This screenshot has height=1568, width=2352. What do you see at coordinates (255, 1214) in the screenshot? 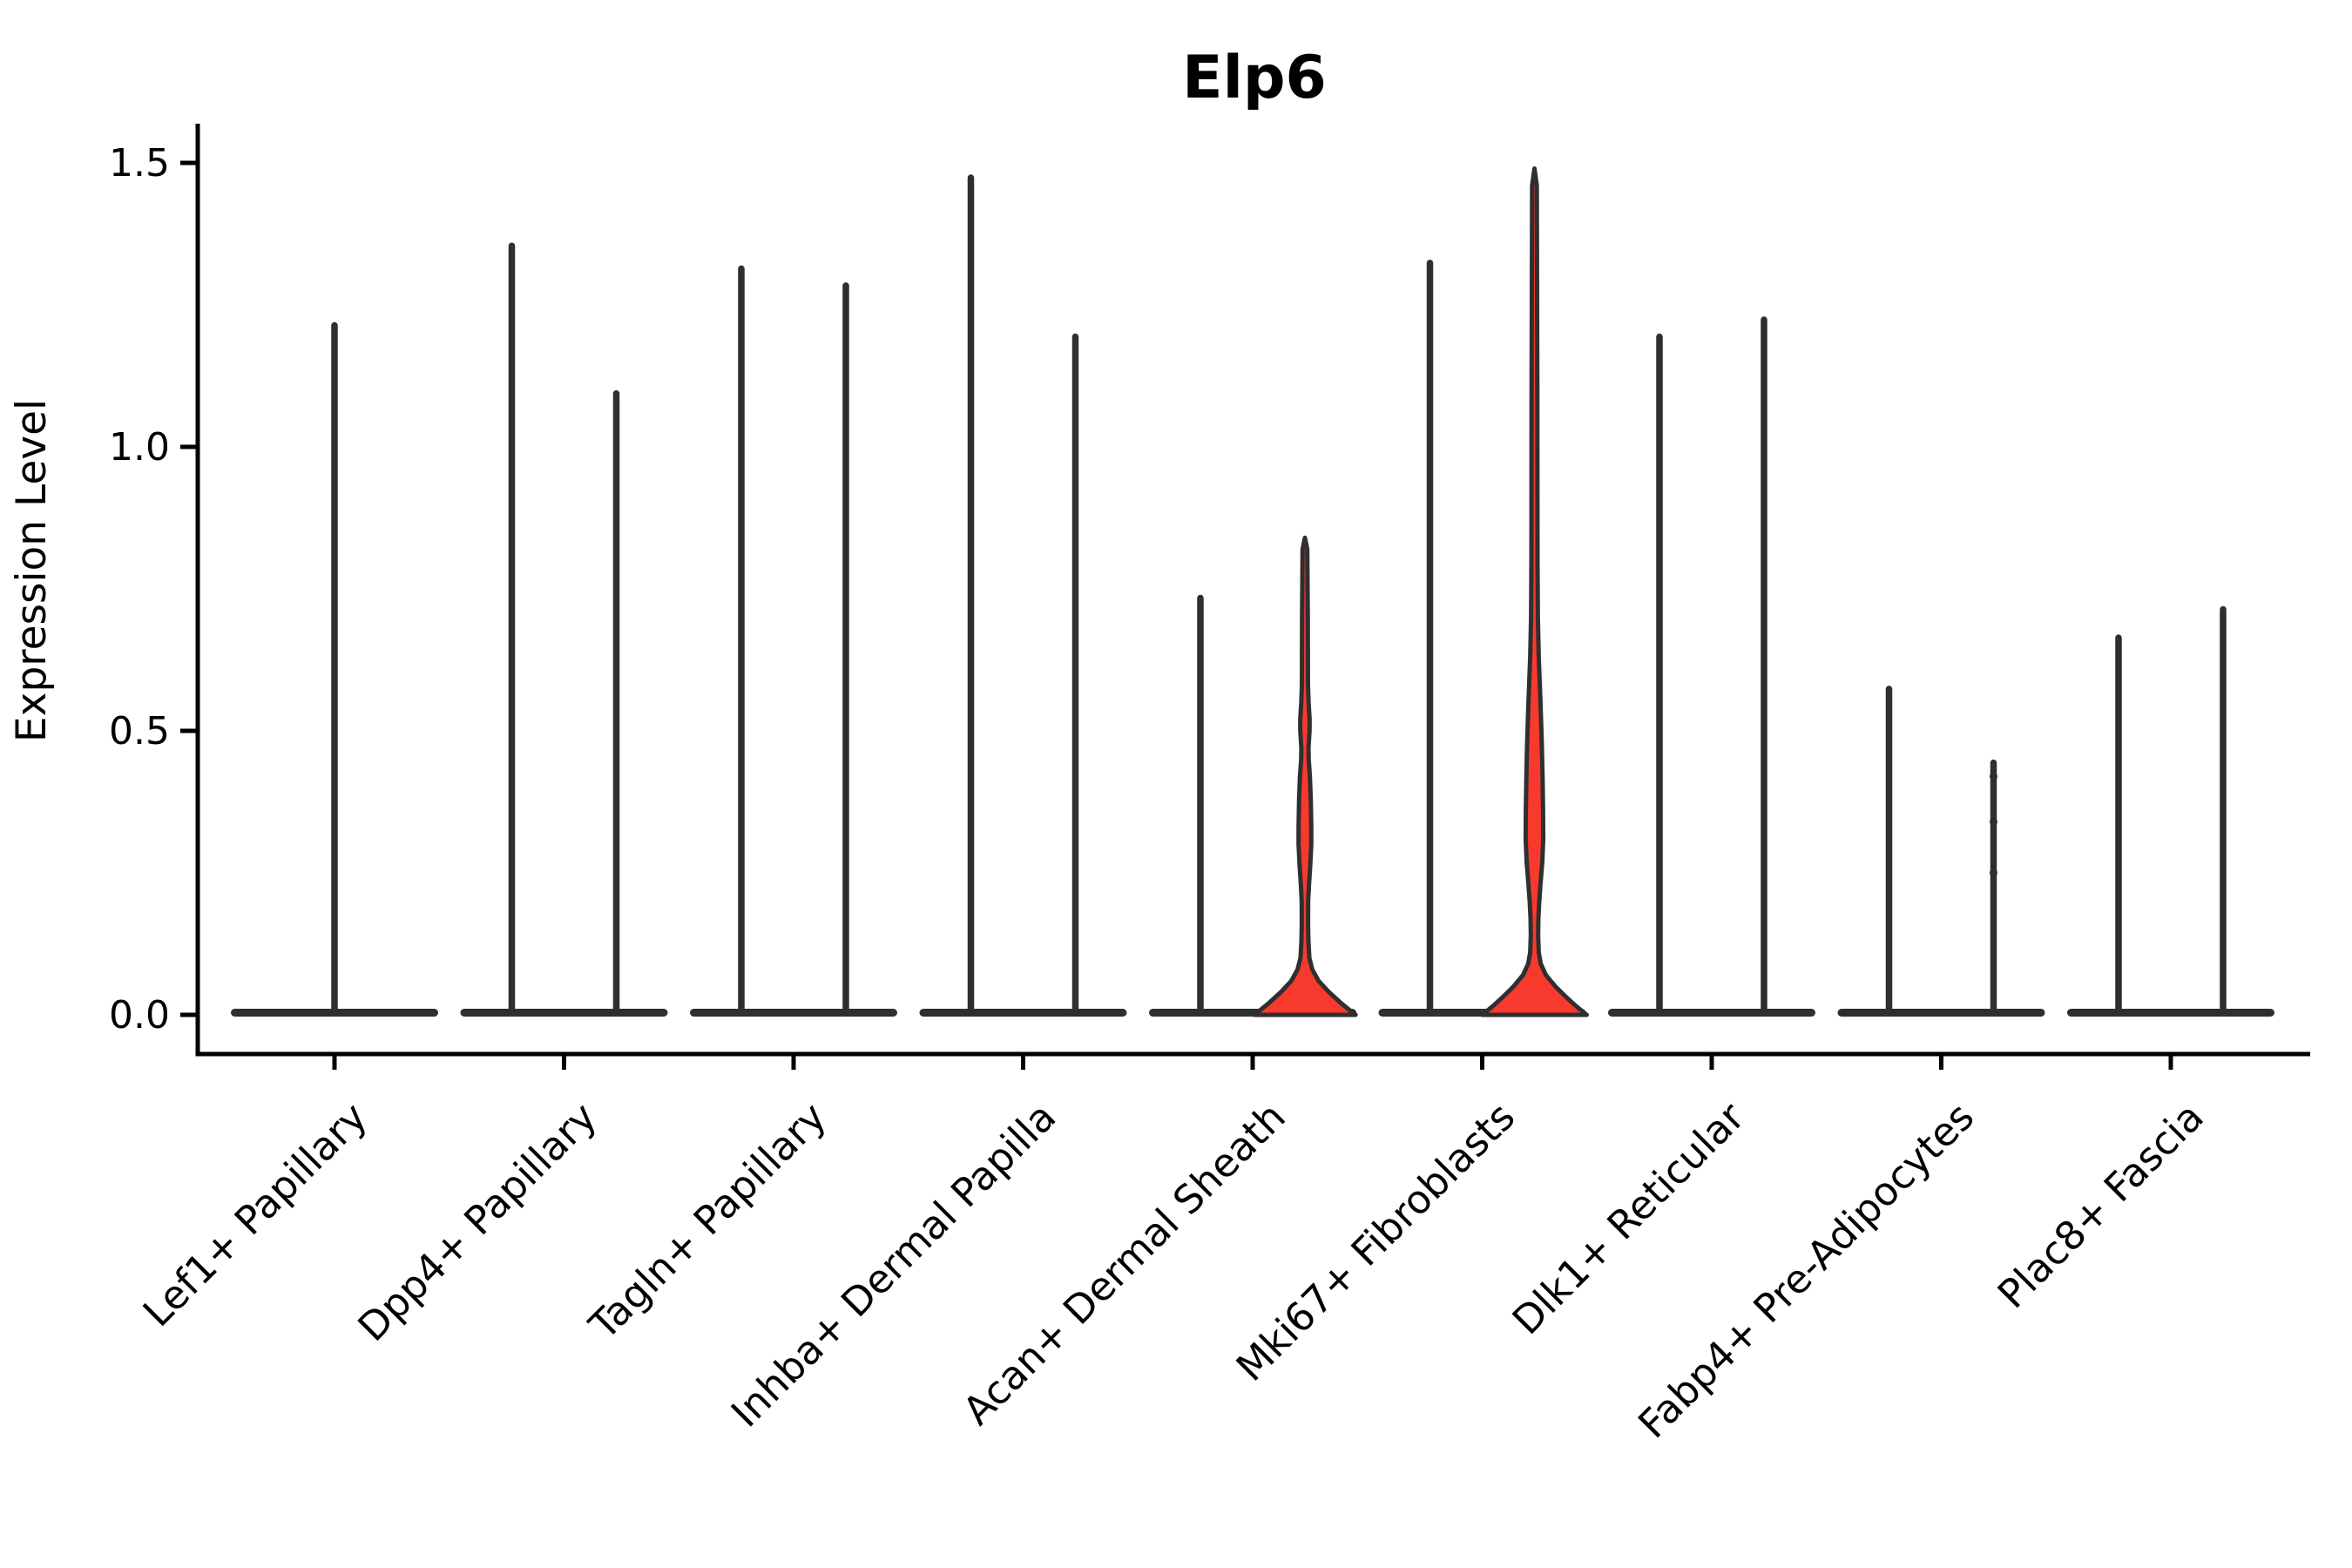
I see `x-tick-label: Lef1+ Papillary` at bounding box center [255, 1214].